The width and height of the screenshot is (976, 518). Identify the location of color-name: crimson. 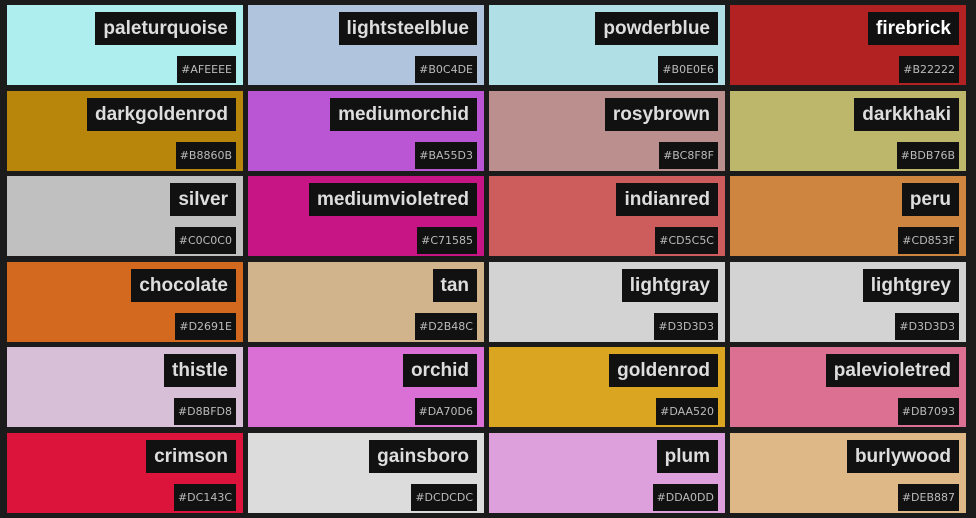
(191, 456).